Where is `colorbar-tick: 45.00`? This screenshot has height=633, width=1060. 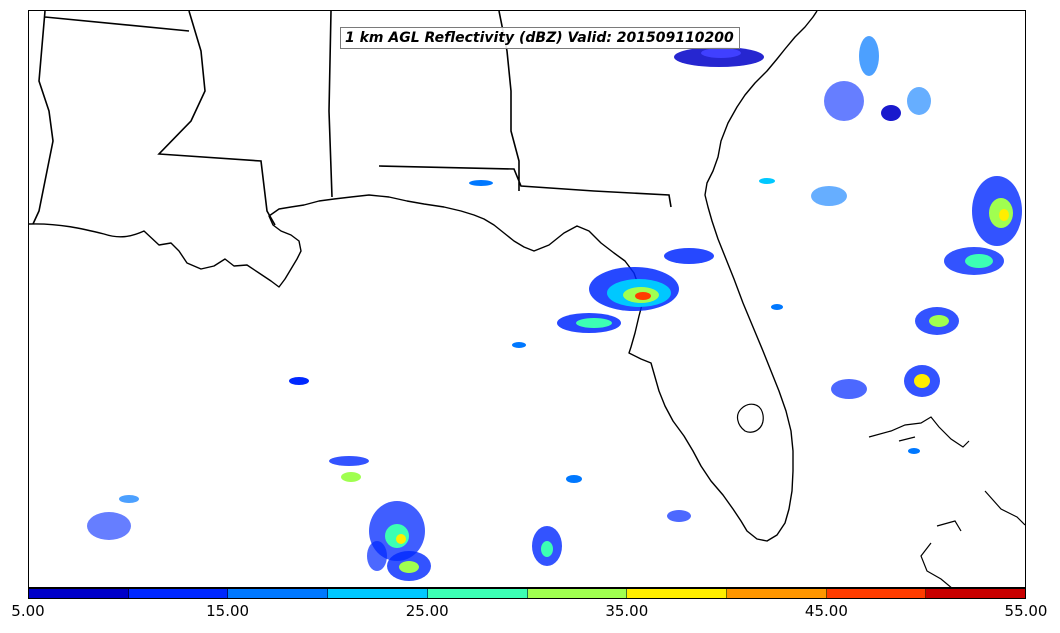 colorbar-tick: 45.00 is located at coordinates (826, 611).